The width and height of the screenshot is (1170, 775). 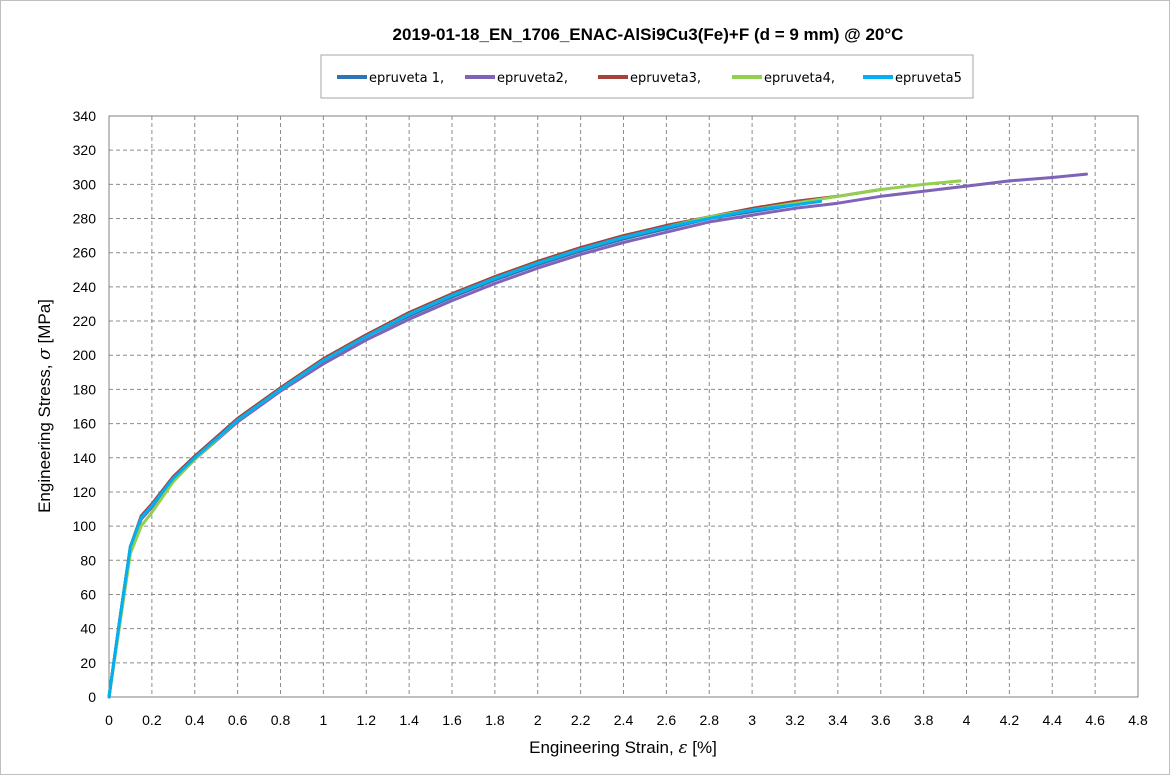 What do you see at coordinates (85, 253) in the screenshot?
I see `y-tick-label: 260` at bounding box center [85, 253].